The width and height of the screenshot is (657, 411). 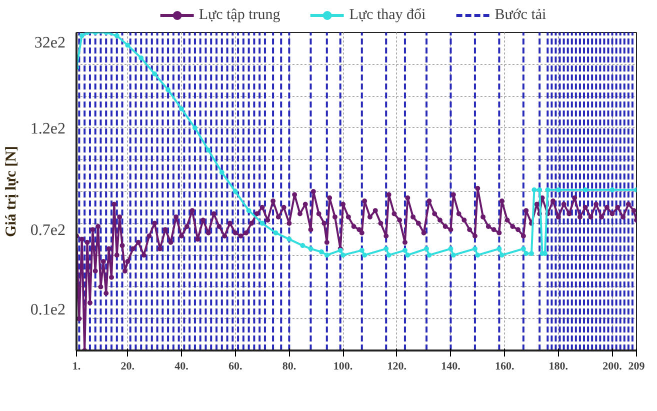 What do you see at coordinates (637, 366) in the screenshot?
I see `x-tick-label: 209` at bounding box center [637, 366].